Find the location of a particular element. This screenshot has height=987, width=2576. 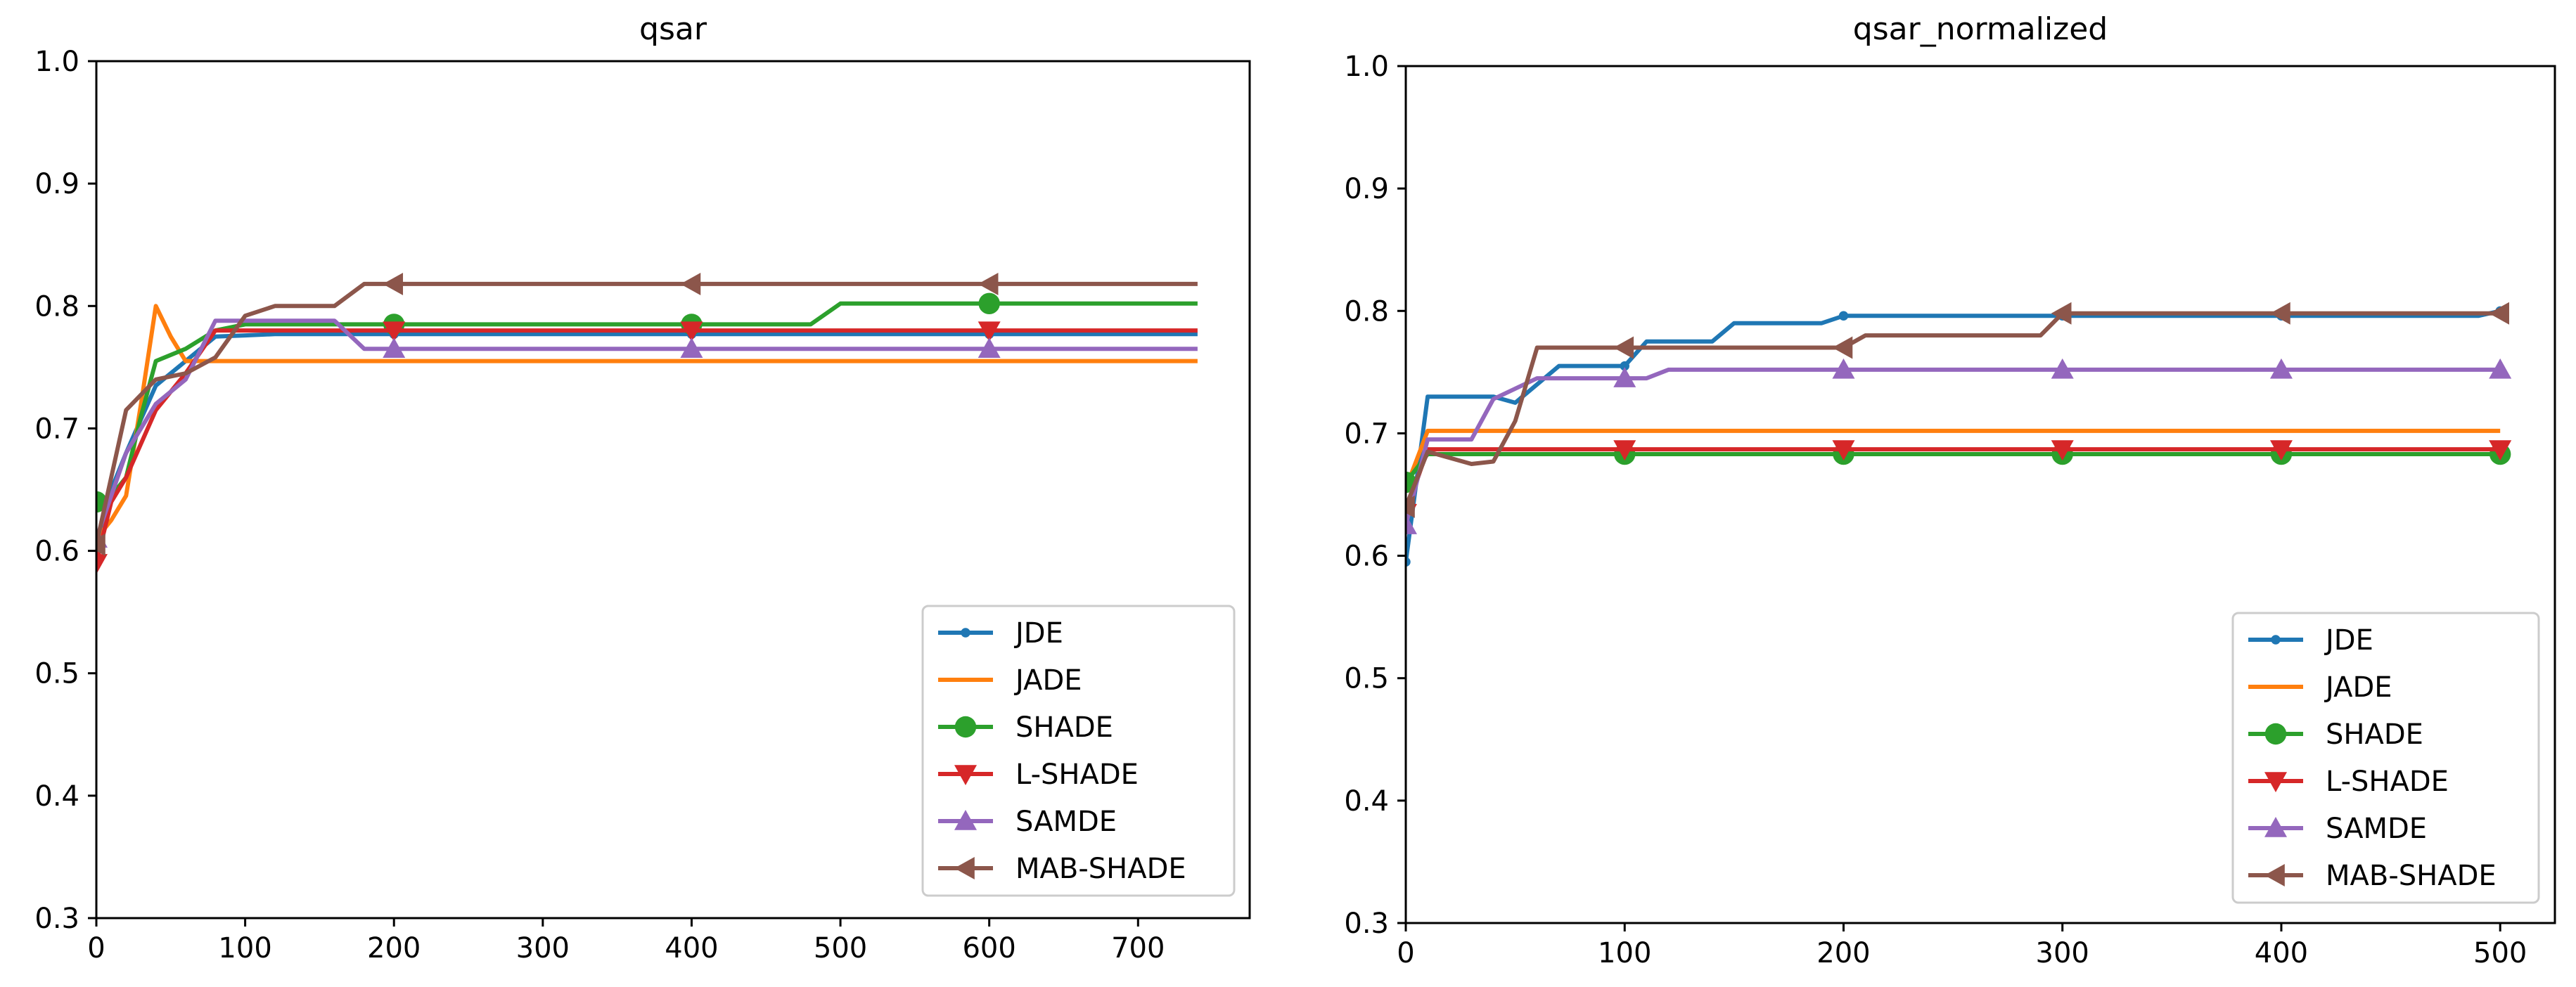

legend-item-samde: SAMDE is located at coordinates (1027, 822).